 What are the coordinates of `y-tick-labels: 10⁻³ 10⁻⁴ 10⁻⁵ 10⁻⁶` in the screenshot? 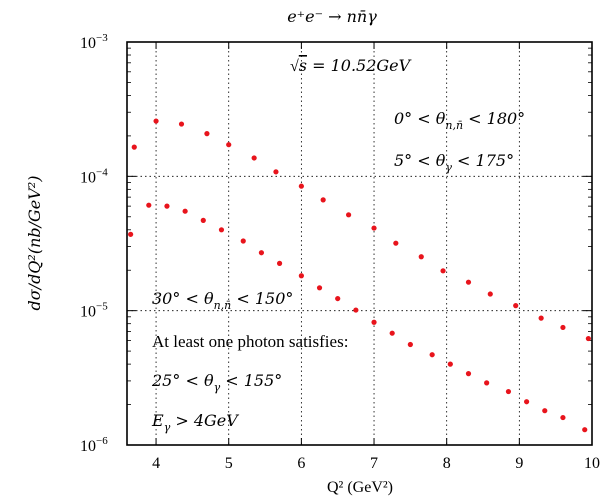 It's located at (94, 243).